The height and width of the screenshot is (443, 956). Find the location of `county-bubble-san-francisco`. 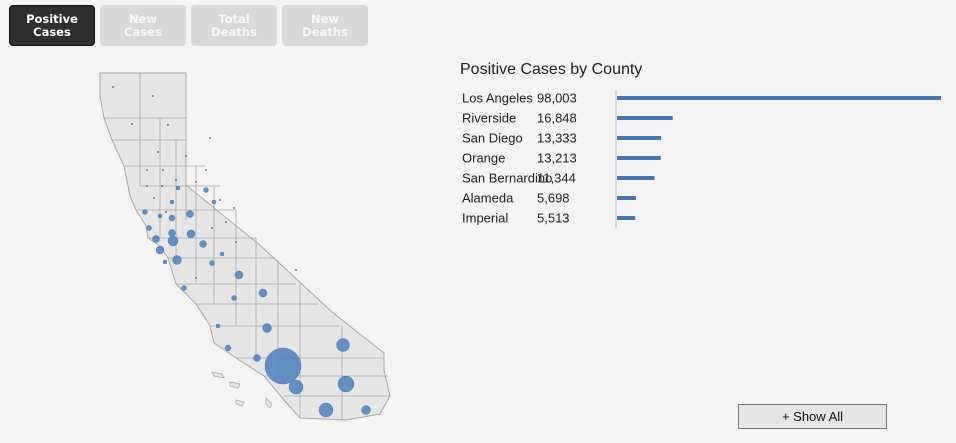

county-bubble-san-francisco is located at coordinates (156, 239).